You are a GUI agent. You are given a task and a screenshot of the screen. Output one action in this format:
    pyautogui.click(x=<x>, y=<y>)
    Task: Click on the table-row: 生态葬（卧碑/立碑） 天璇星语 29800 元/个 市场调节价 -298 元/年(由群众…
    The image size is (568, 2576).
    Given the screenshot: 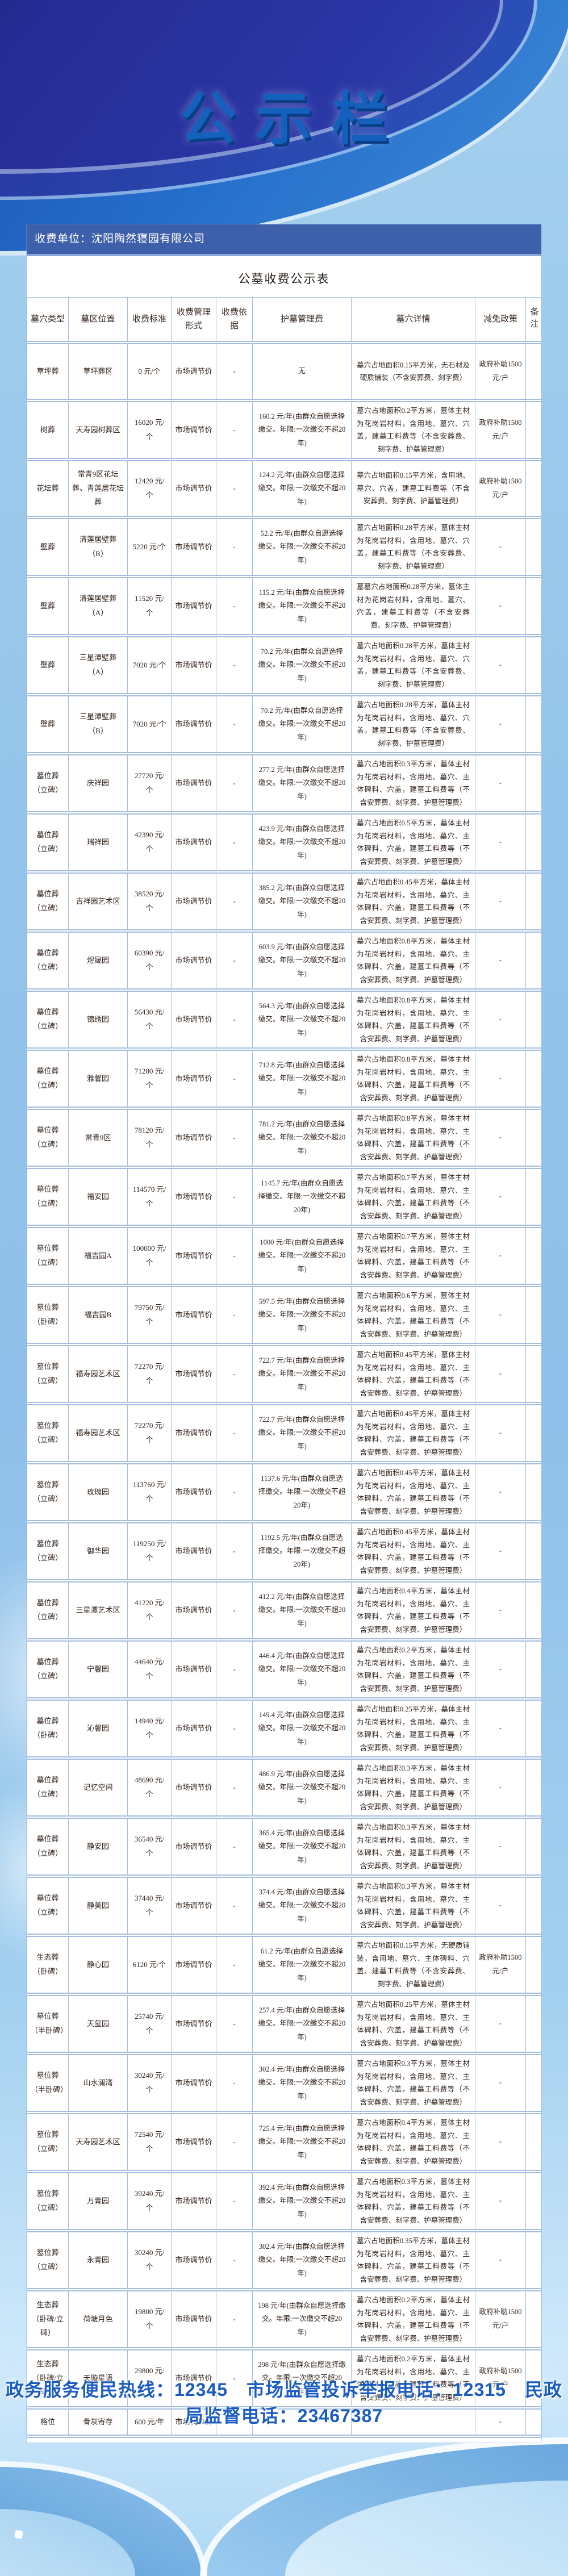 What is the action you would take?
    pyautogui.click(x=284, y=2379)
    